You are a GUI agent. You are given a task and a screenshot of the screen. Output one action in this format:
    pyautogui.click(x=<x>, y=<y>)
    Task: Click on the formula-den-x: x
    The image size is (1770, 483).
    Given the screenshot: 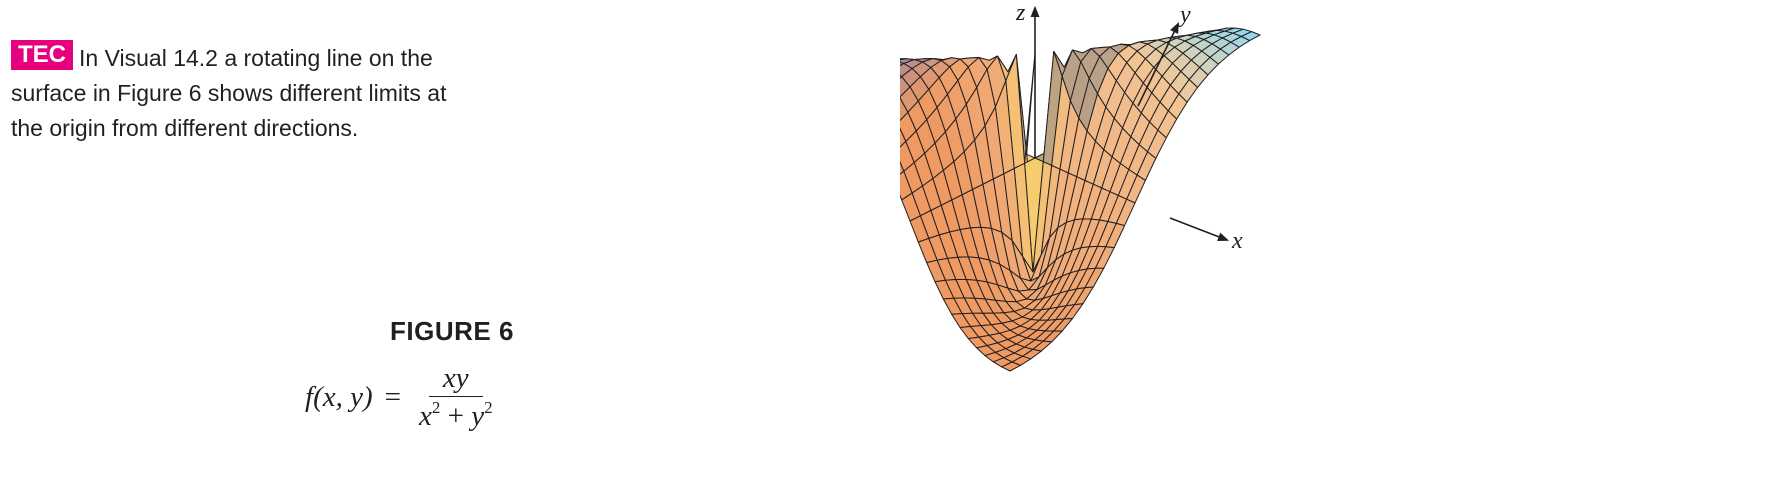 What is the action you would take?
    pyautogui.click(x=425, y=416)
    